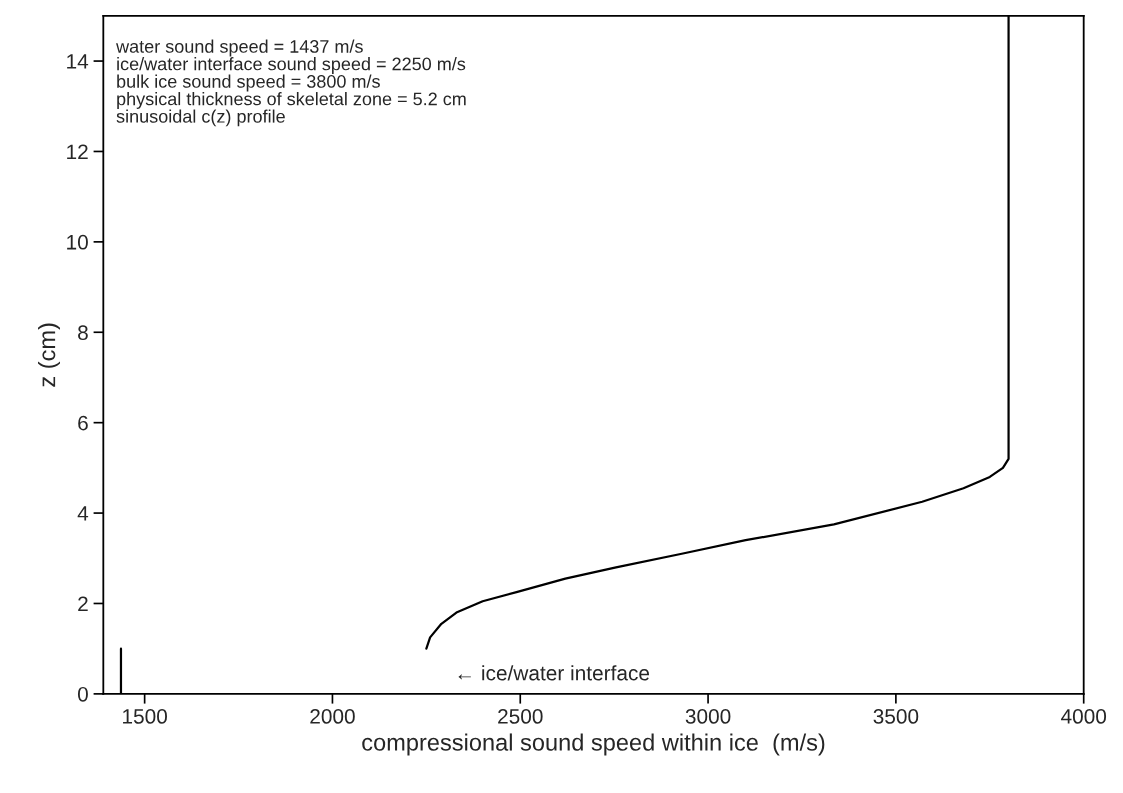 The width and height of the screenshot is (1123, 793). What do you see at coordinates (593, 744) in the screenshot?
I see `x-axis-title: compressional sound speed within ice (m/s)` at bounding box center [593, 744].